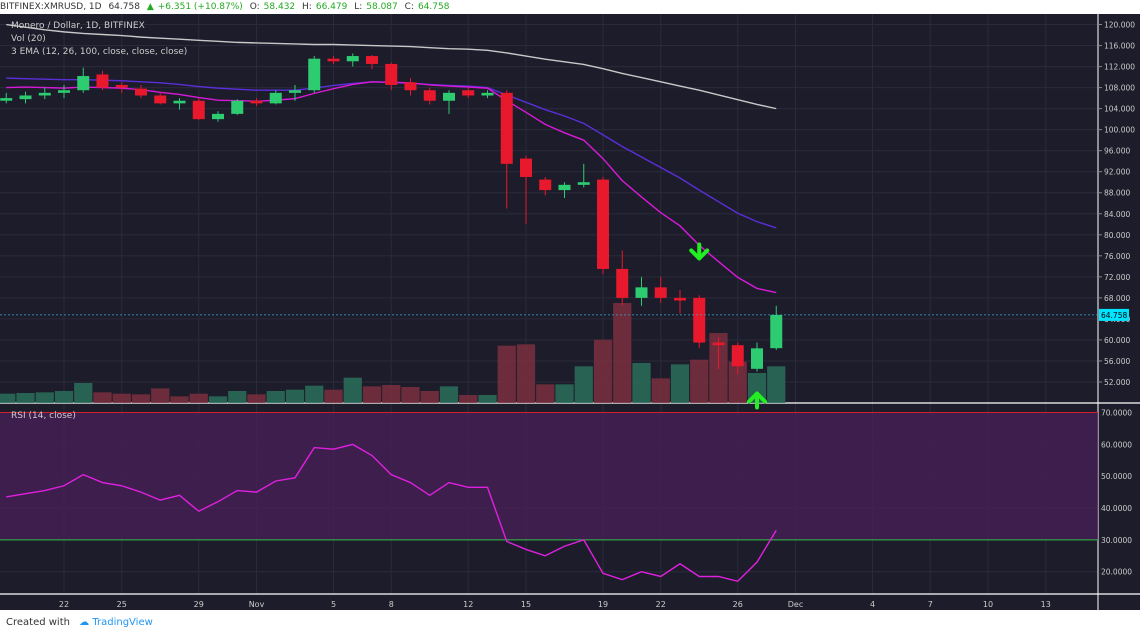 Image resolution: width=1140 pixels, height=636 pixels. Describe the element at coordinates (1119, 67) in the screenshot. I see `price-tick-label: 112.000` at that location.